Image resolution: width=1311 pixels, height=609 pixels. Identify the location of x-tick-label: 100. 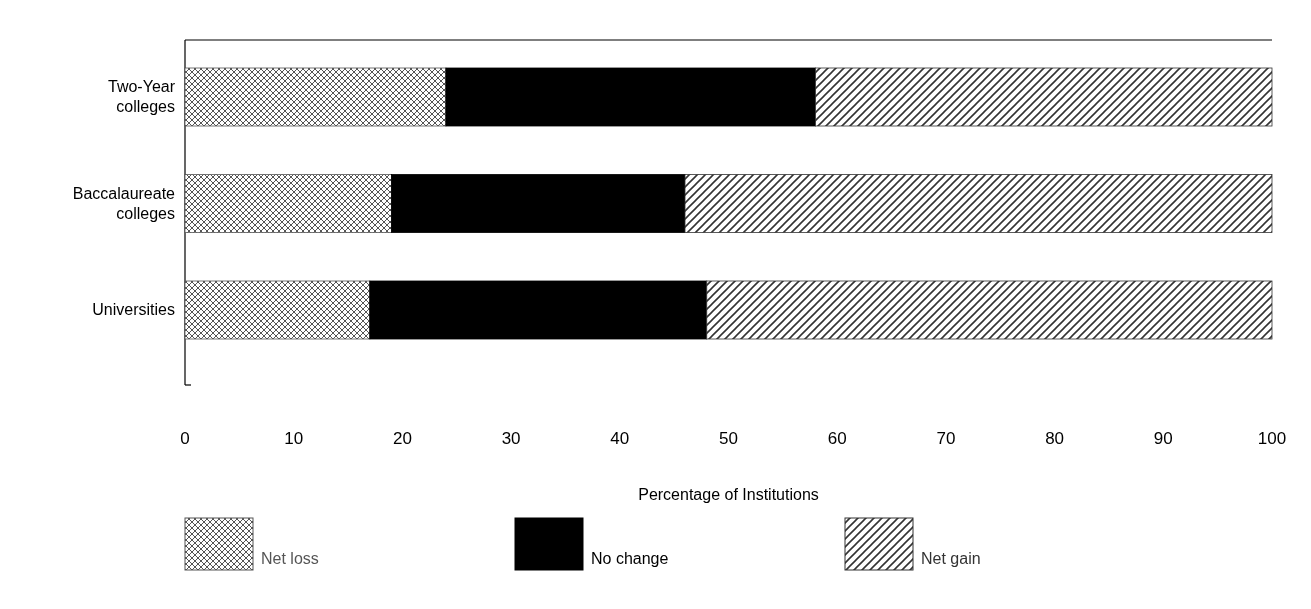
(1272, 438).